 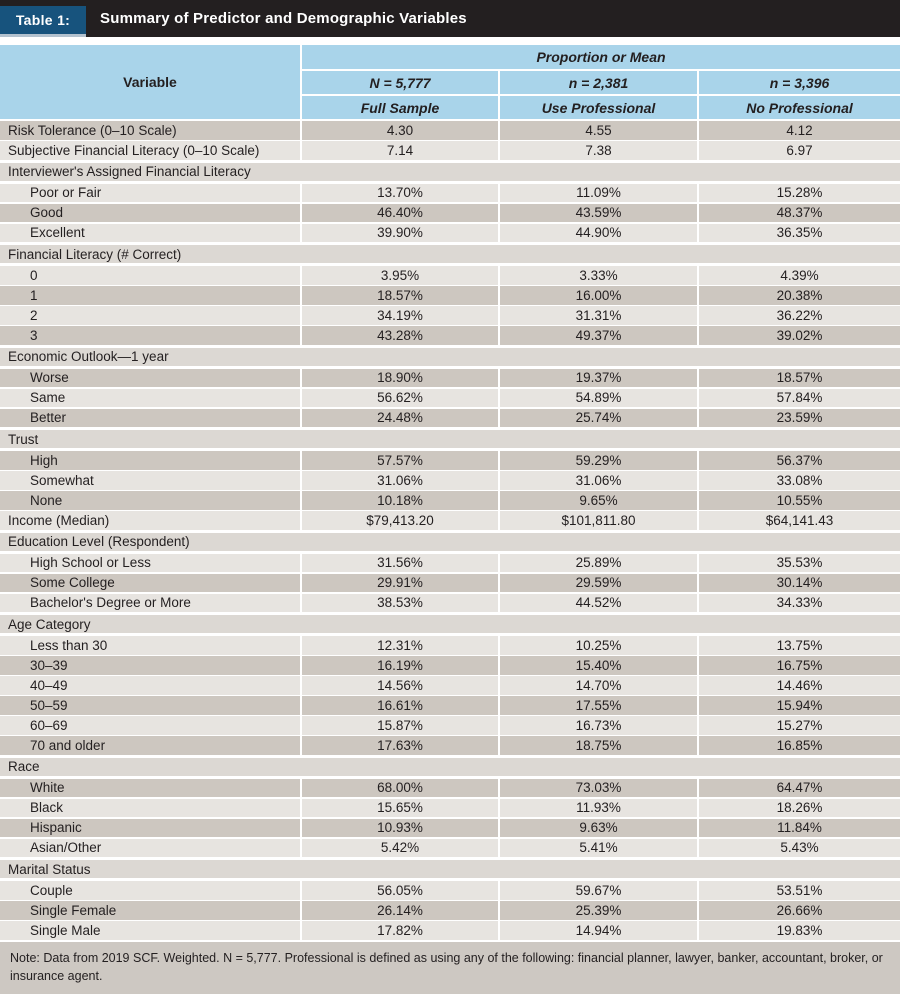 I want to click on table-row: Same 56.62% 54.89% 57.84%, so click(x=450, y=397).